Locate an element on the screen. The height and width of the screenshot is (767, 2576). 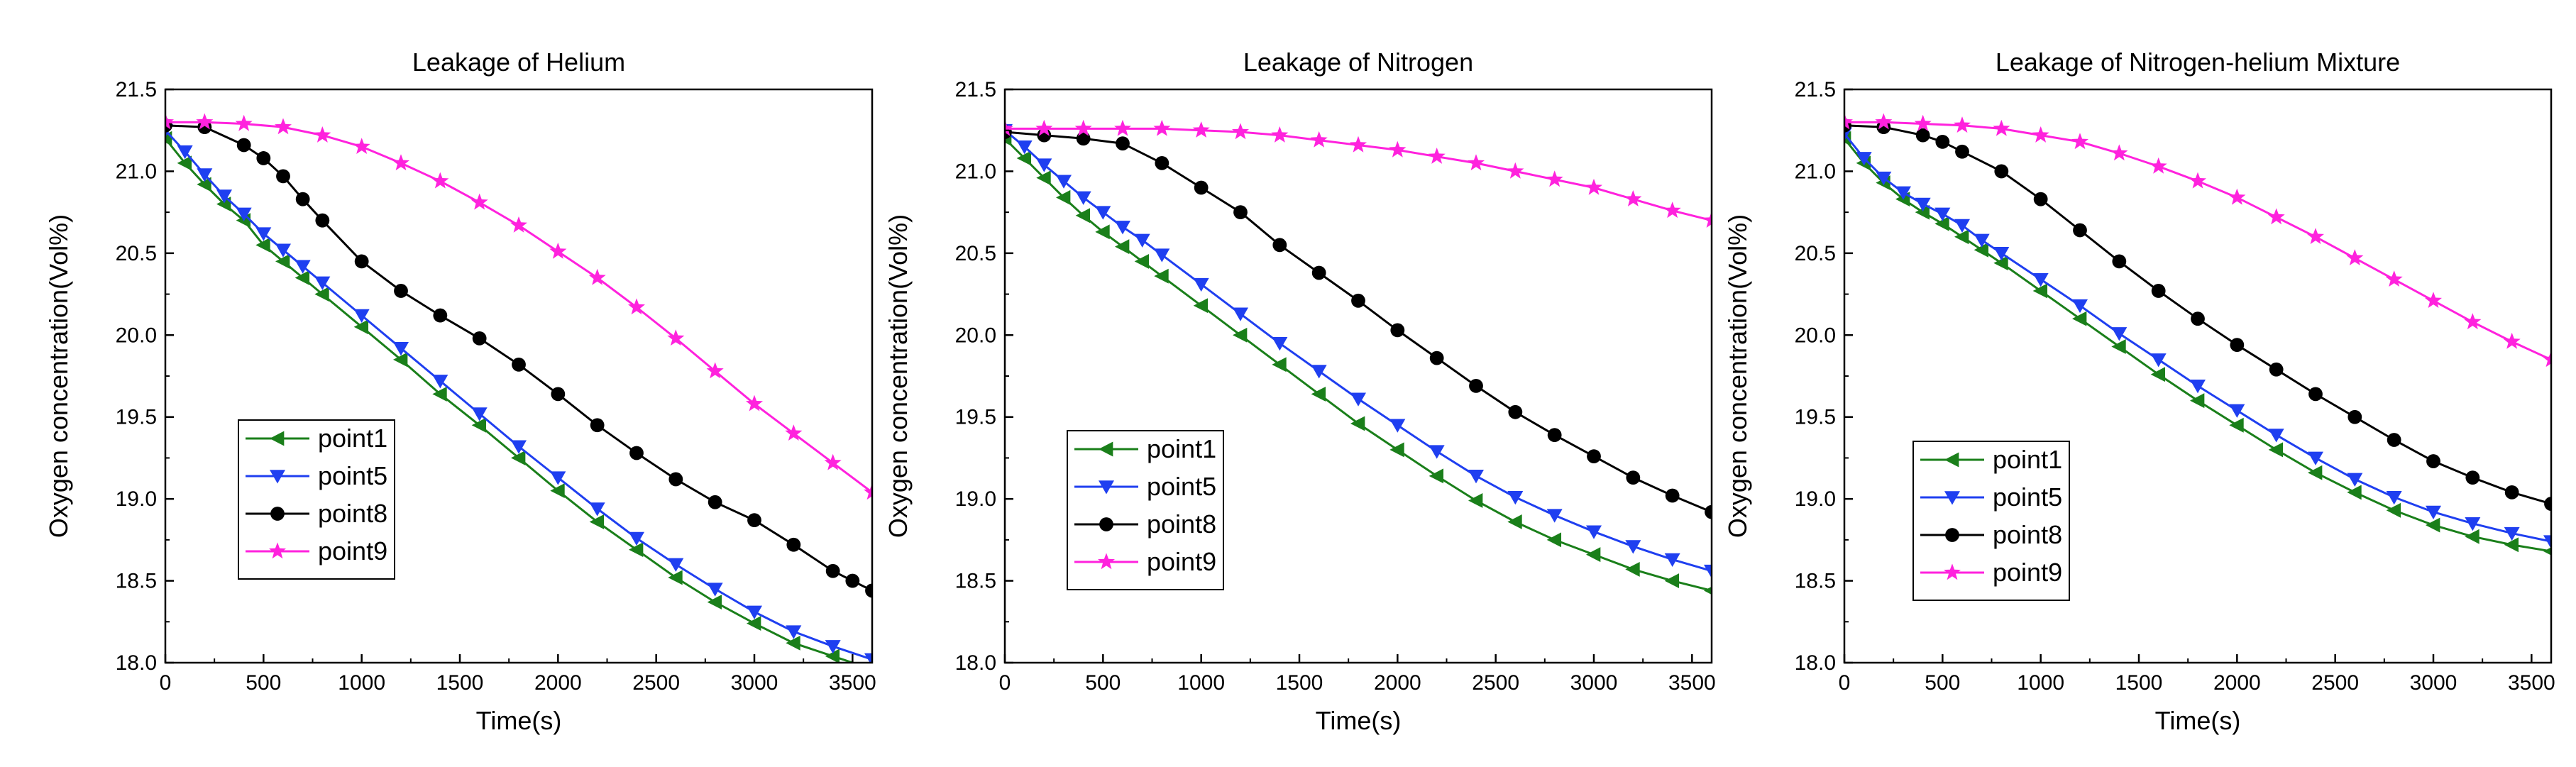
x-tick-label: 2500 is located at coordinates (656, 683).